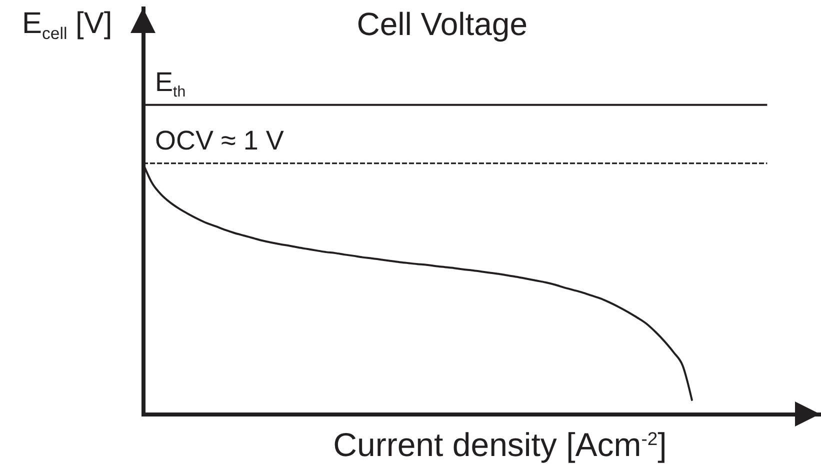 This screenshot has height=465, width=821. Describe the element at coordinates (442, 24) in the screenshot. I see `chart-title: Cell Voltage` at that location.